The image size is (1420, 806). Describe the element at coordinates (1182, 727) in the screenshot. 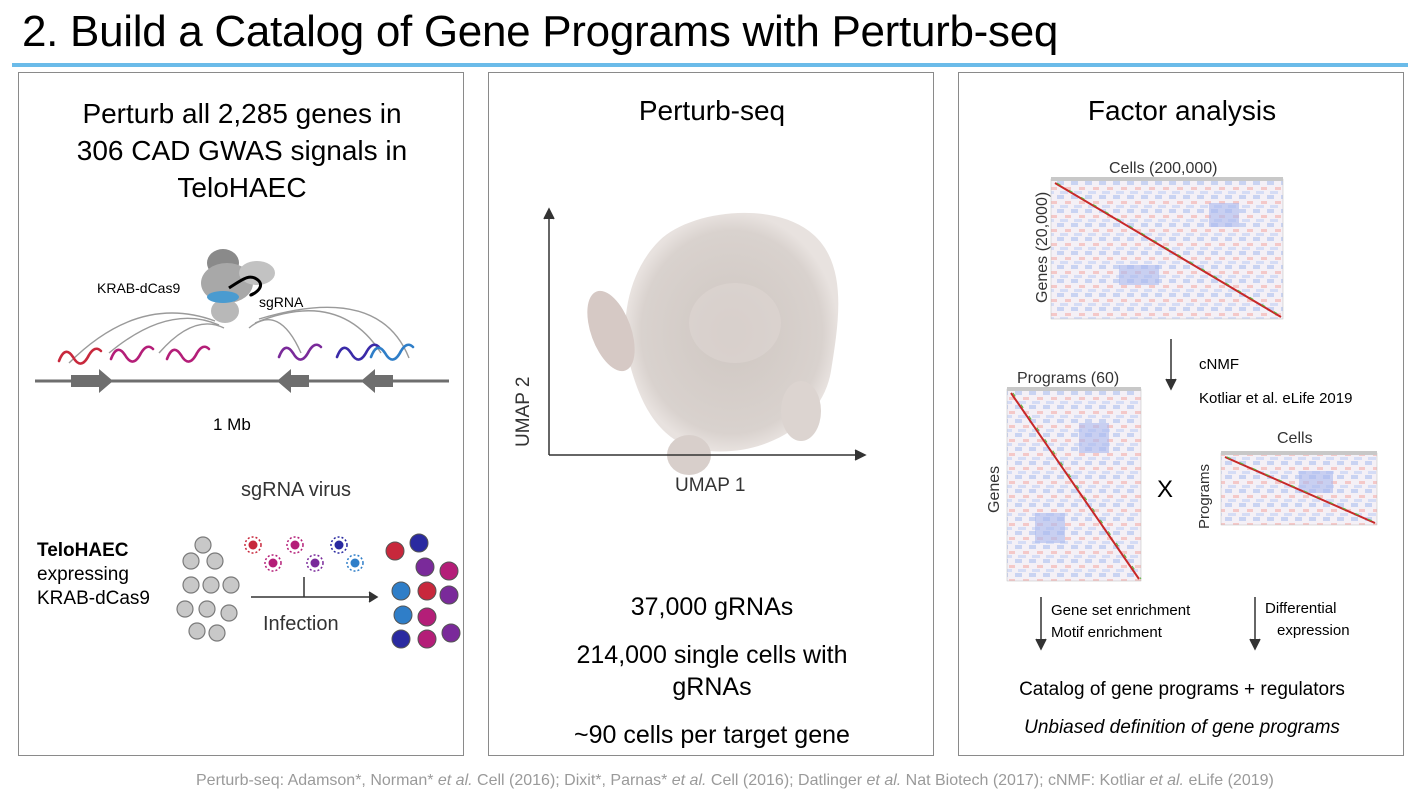

I see `definition-text: Unbiased definition of gene programs` at that location.